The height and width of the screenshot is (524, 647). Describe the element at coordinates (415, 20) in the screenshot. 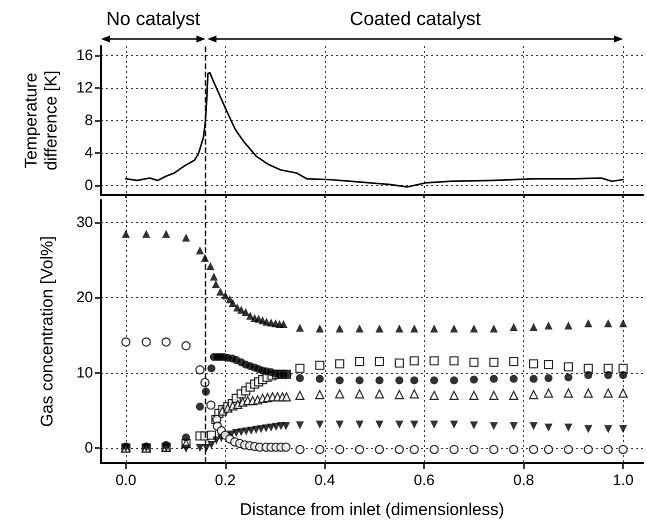

I see `text: Coated catalyst` at that location.